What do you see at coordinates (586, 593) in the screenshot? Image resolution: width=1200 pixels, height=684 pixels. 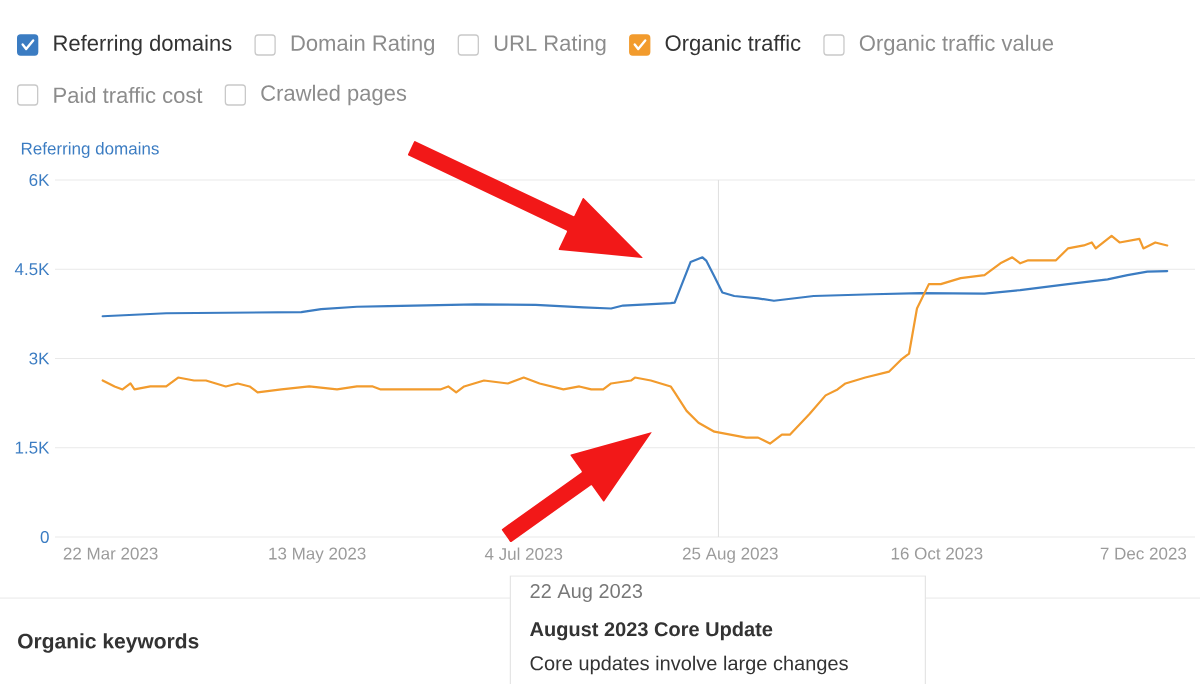 I see `text: 22 Aug 2023` at bounding box center [586, 593].